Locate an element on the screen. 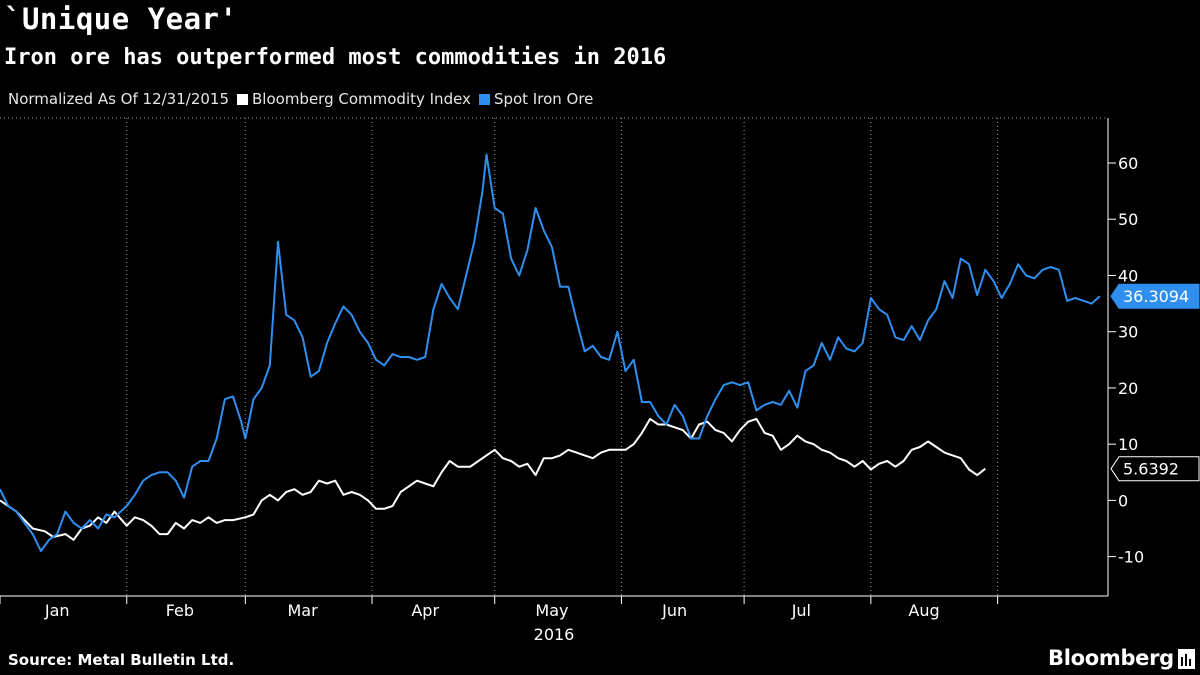 This screenshot has height=675, width=1200. x-tick-label: May is located at coordinates (551, 610).